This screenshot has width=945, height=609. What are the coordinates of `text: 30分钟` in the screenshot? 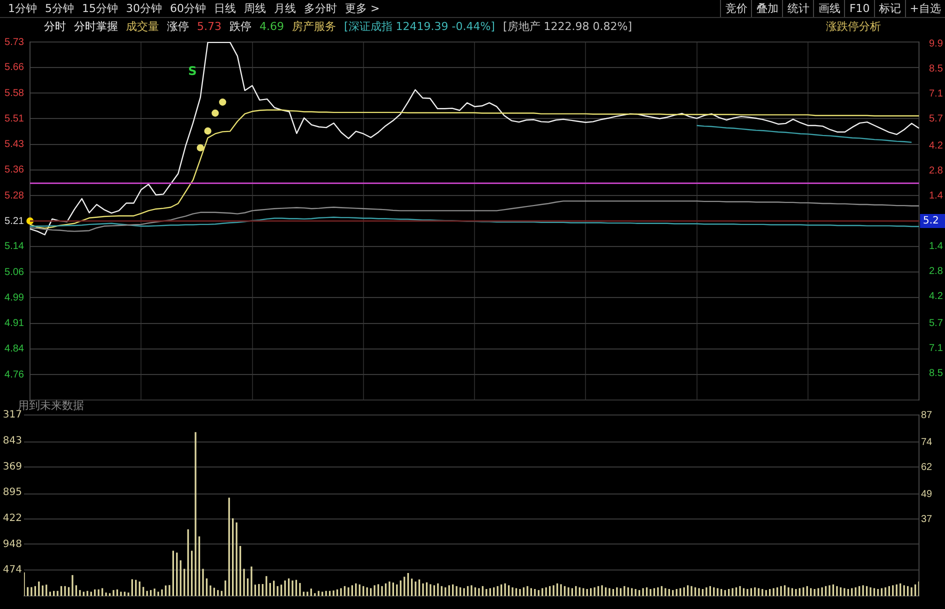 It's located at (144, 9).